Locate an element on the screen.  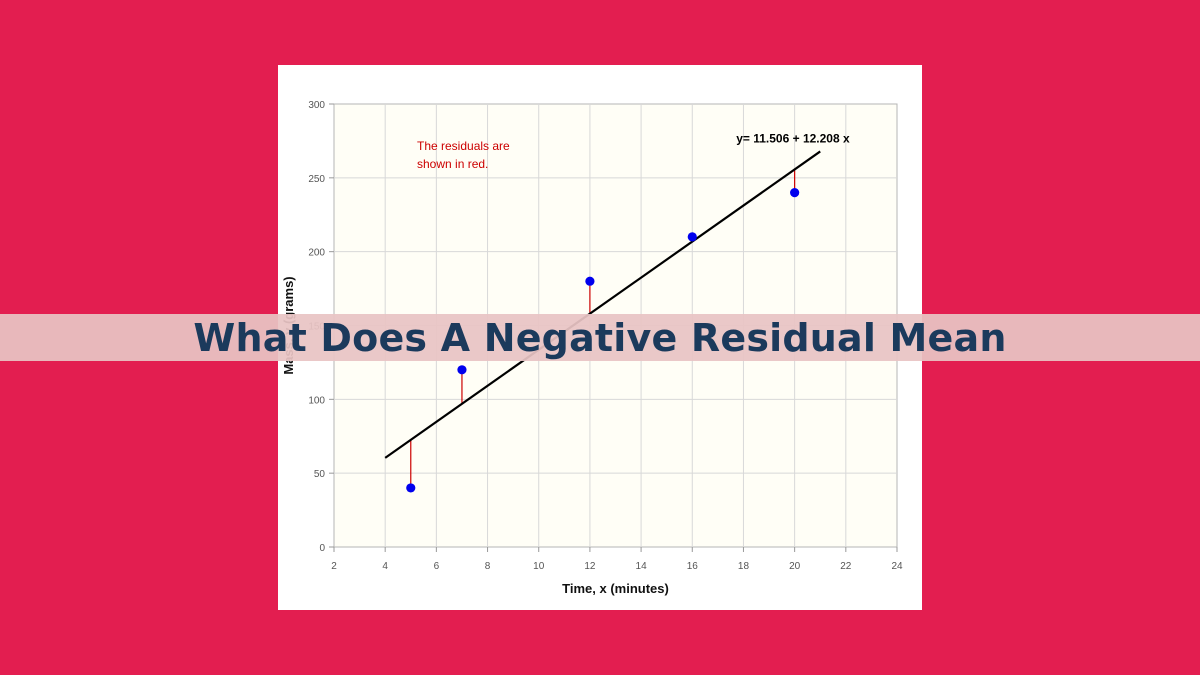
x-axis-title: Time, x (minutes) is located at coordinates (615, 588).